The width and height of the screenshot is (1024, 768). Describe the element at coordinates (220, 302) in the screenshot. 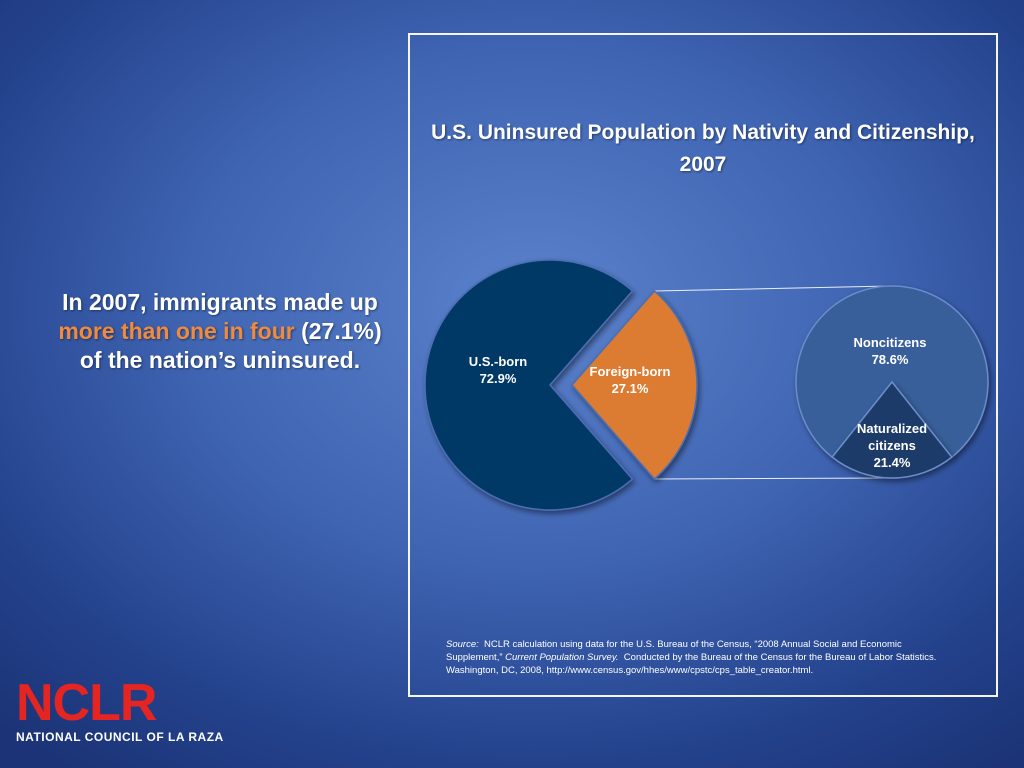

I see `headline-text-start: In 2007, immigrants made up` at that location.